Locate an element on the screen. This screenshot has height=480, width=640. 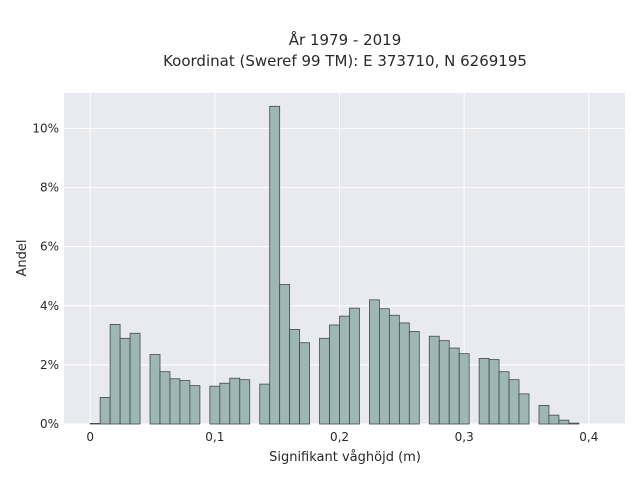
x-axis-ticks: 0 0,1 0,2 0,3 0,4 is located at coordinates (342, 437).